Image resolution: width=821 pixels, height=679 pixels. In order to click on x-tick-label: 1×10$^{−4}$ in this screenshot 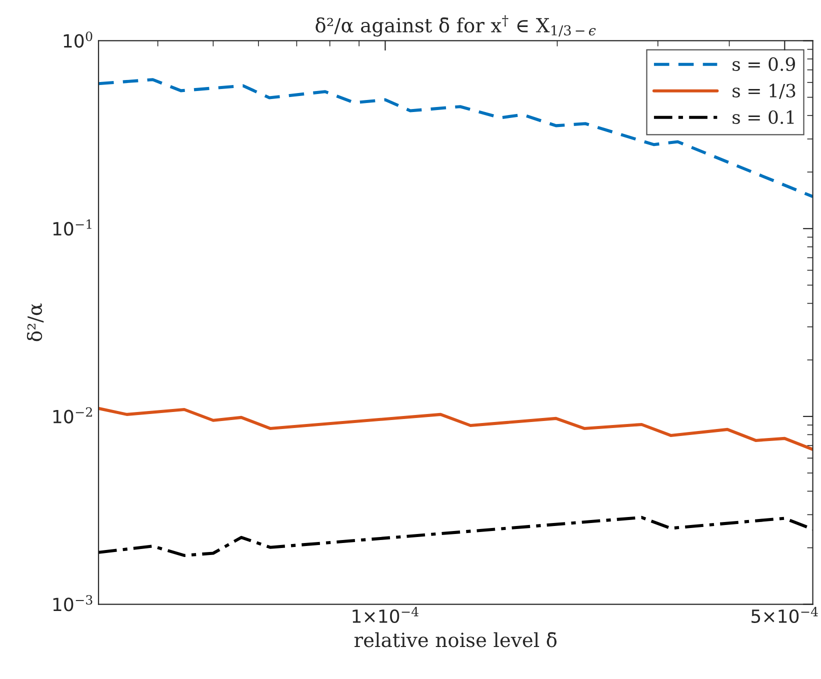, I will do `click(385, 615)`.